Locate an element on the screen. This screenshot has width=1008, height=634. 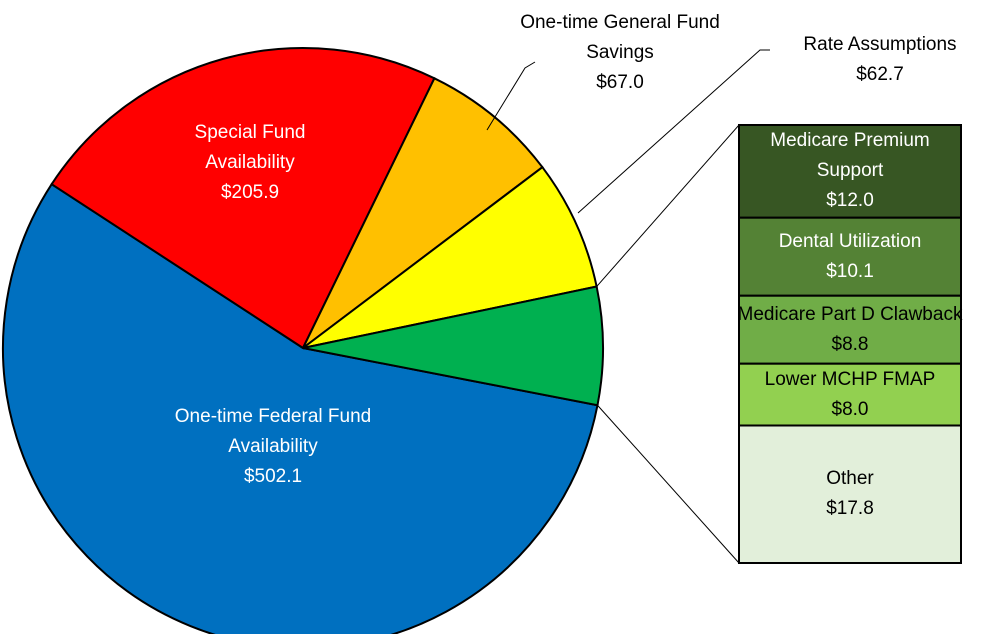
value-label: $67.0 is located at coordinates (620, 82).